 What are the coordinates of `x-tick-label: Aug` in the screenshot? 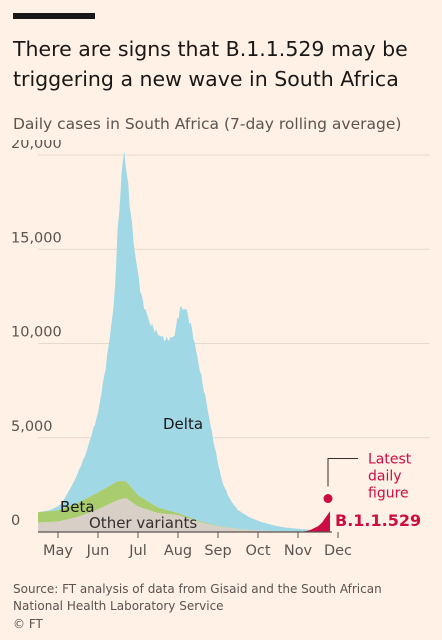 It's located at (178, 551).